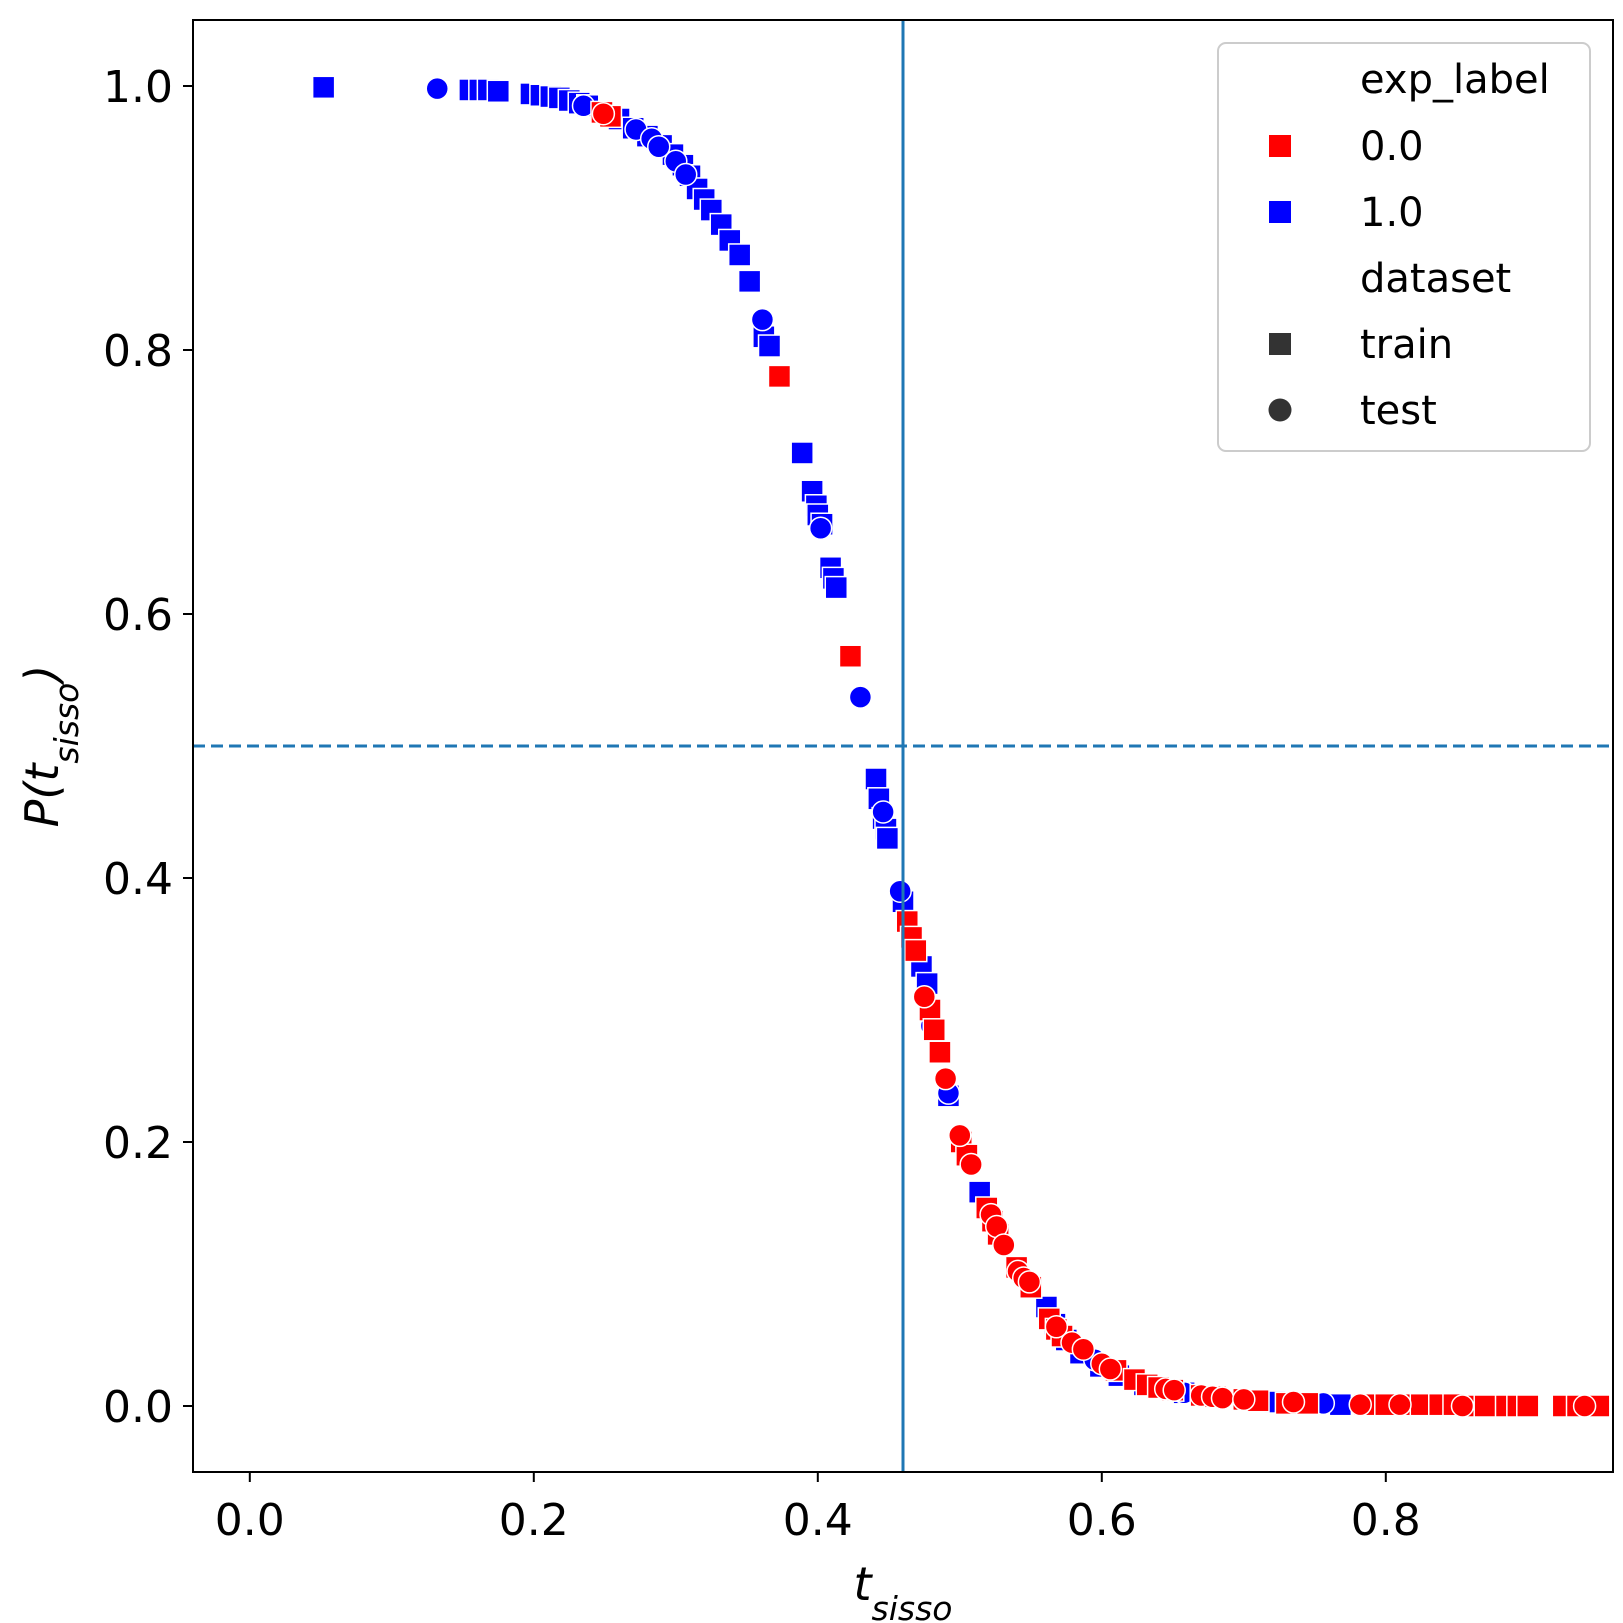  I want to click on x-tick-label: 0.6, so click(1102, 1520).